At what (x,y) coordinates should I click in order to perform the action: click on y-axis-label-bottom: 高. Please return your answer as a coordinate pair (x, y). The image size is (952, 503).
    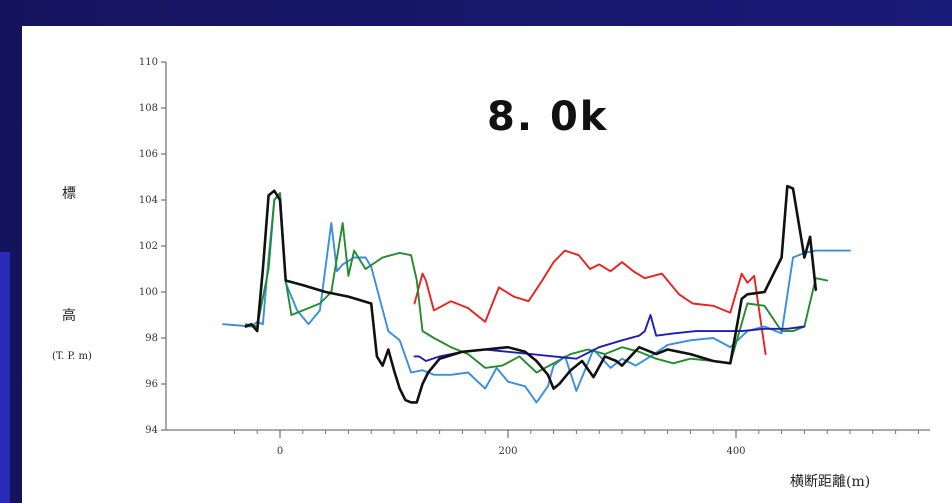
    Looking at the image, I should click on (69, 315).